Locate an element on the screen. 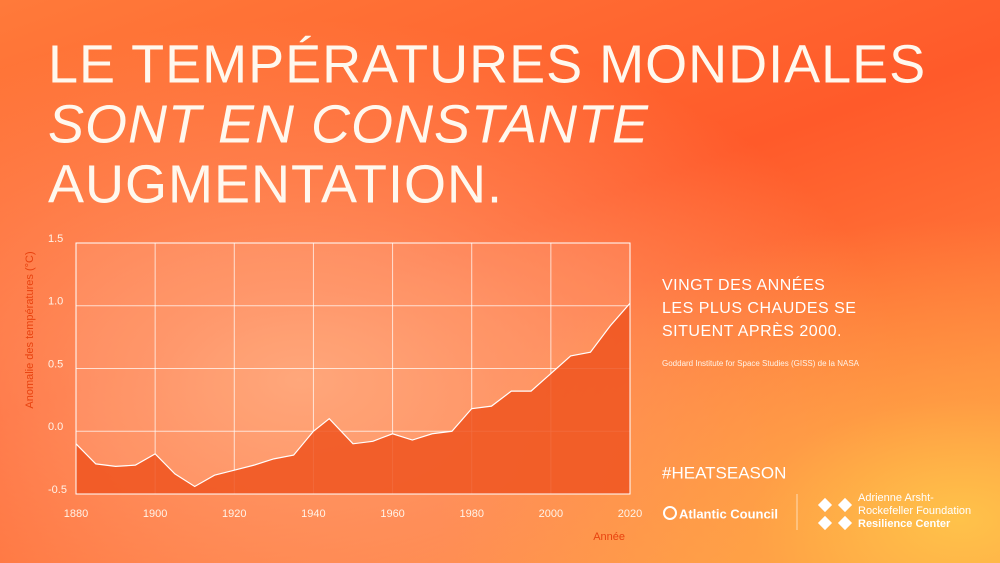  y-tick-label: 1.5 is located at coordinates (55, 239).